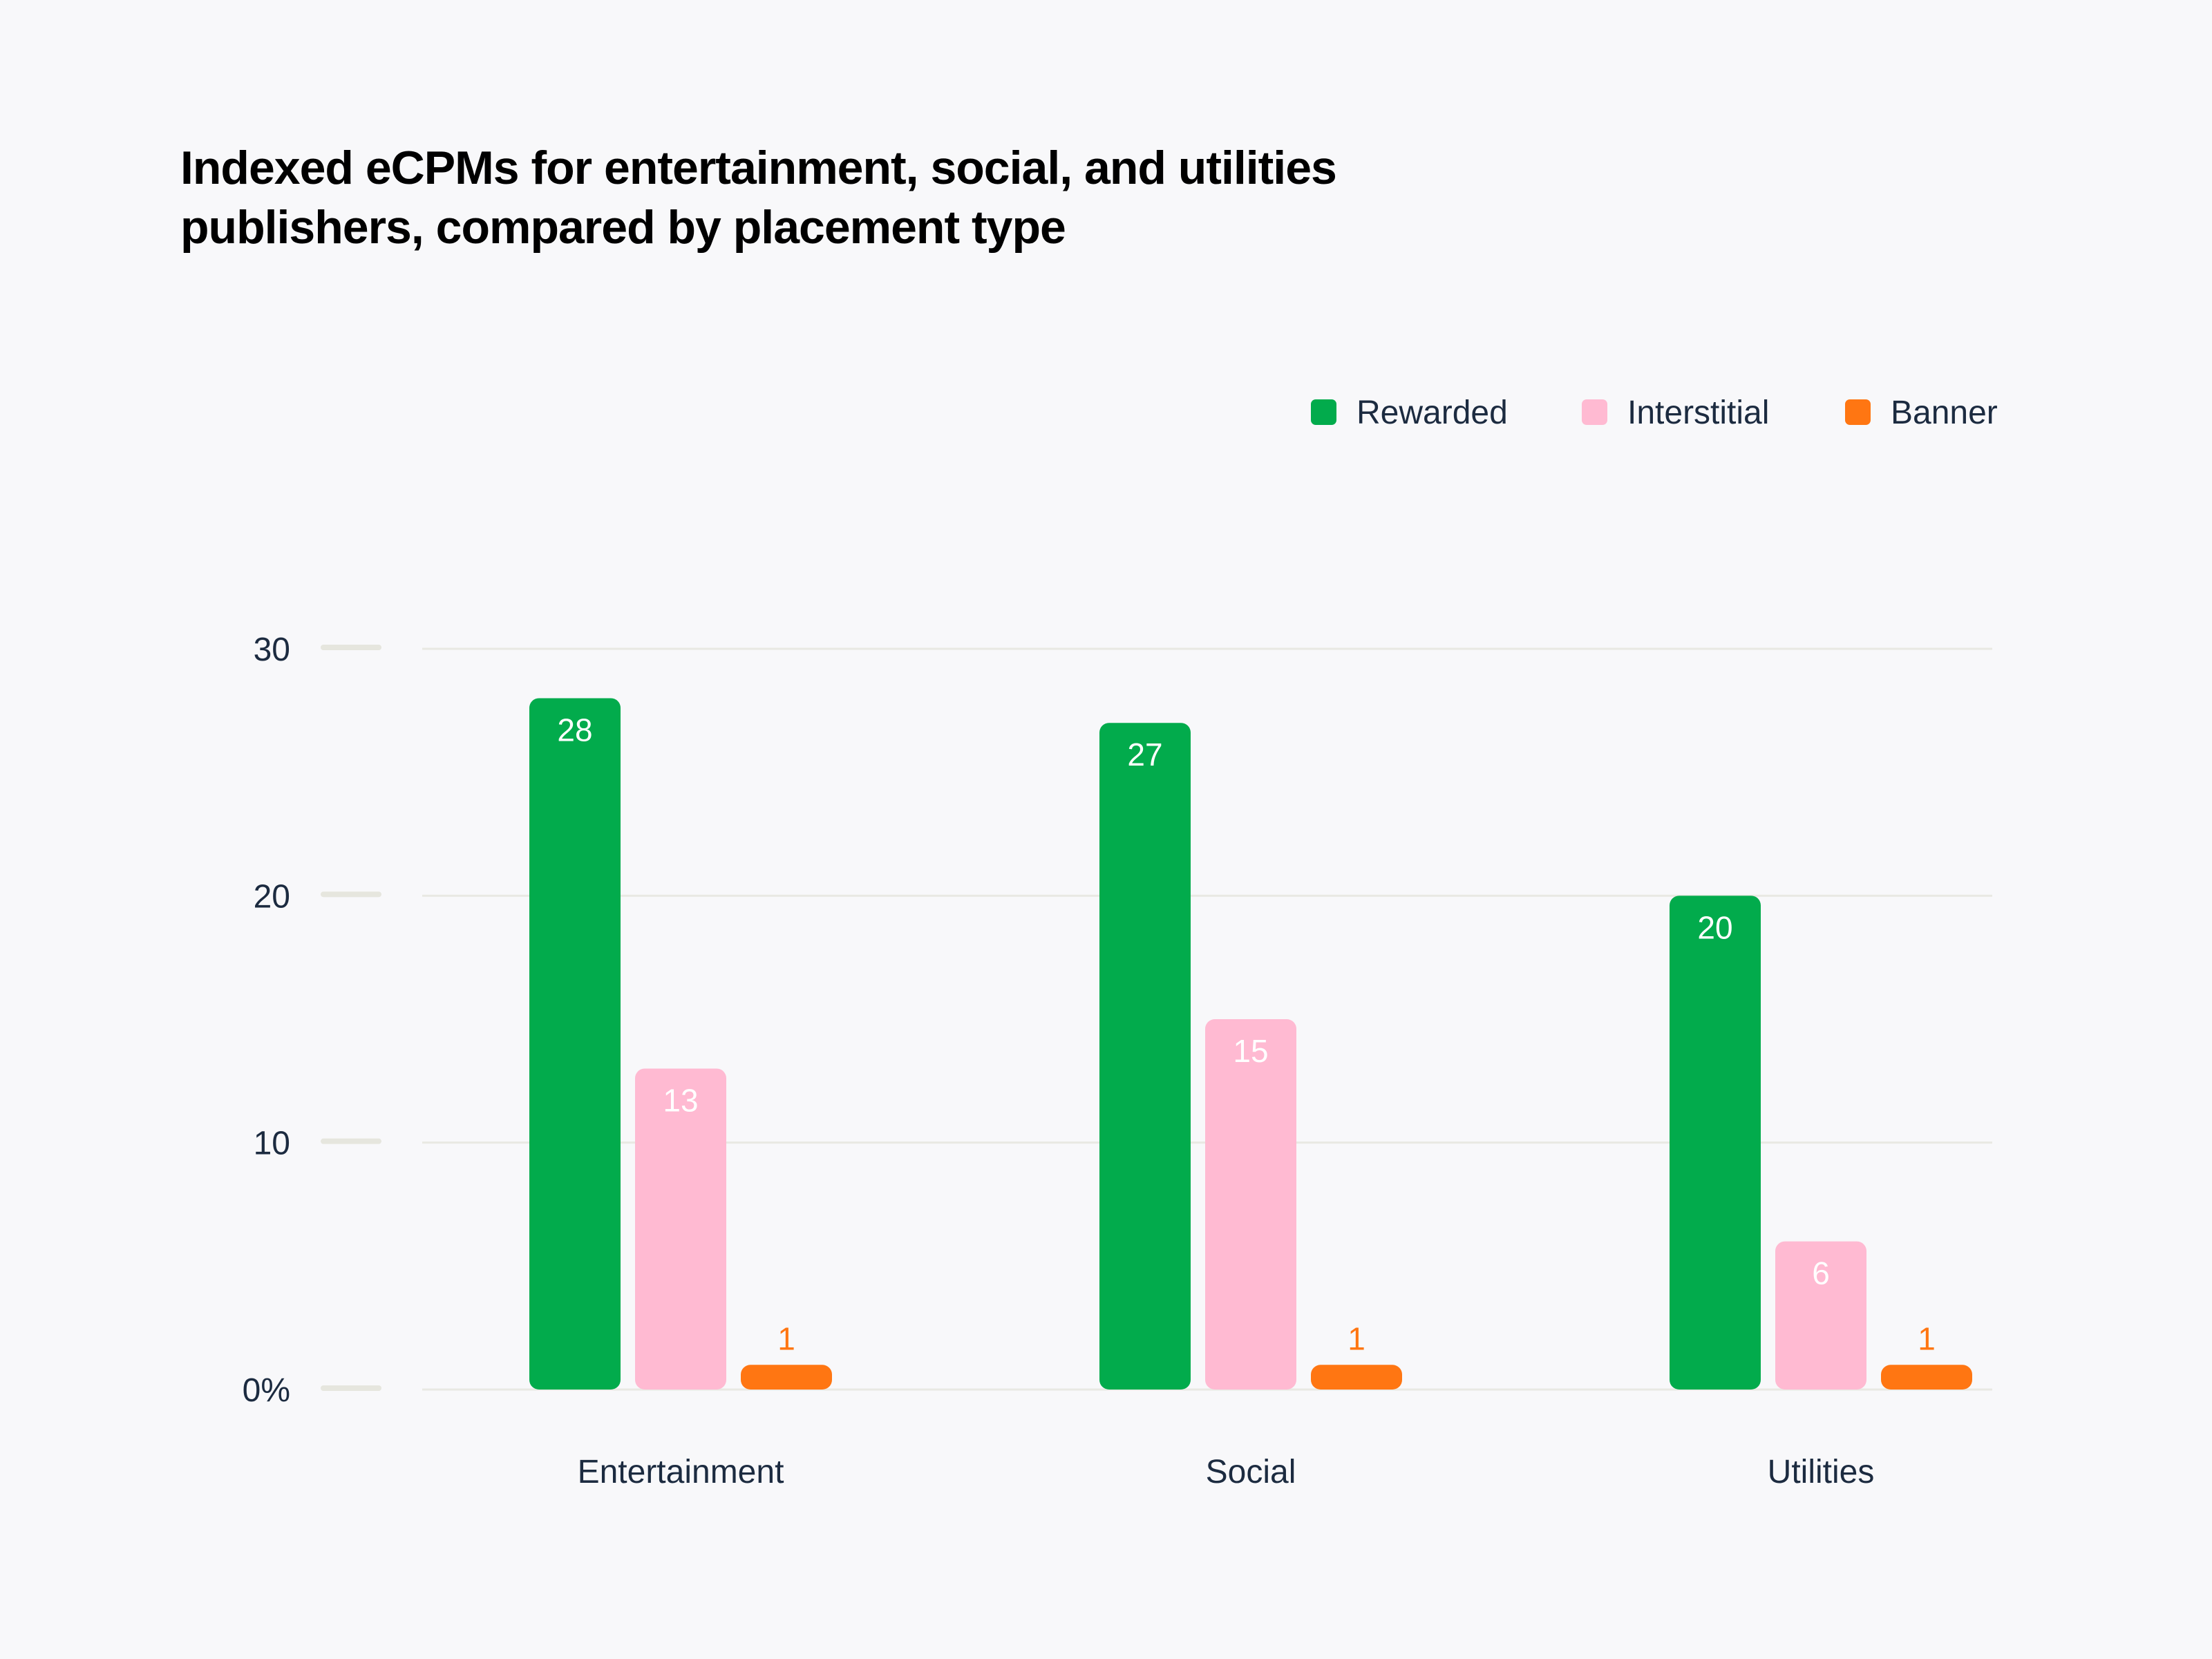 The height and width of the screenshot is (1659, 2212). I want to click on legend-swatch-interstitial, so click(1594, 412).